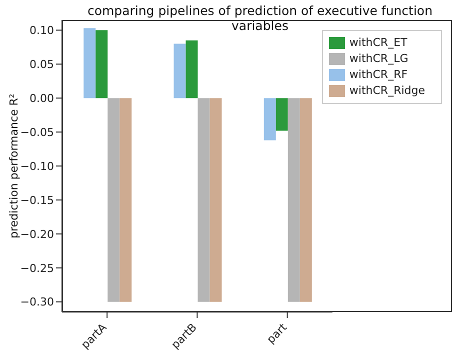 This screenshot has height=356, width=474. What do you see at coordinates (42, 65) in the screenshot?
I see `y-tick-label: 0.05` at bounding box center [42, 65].